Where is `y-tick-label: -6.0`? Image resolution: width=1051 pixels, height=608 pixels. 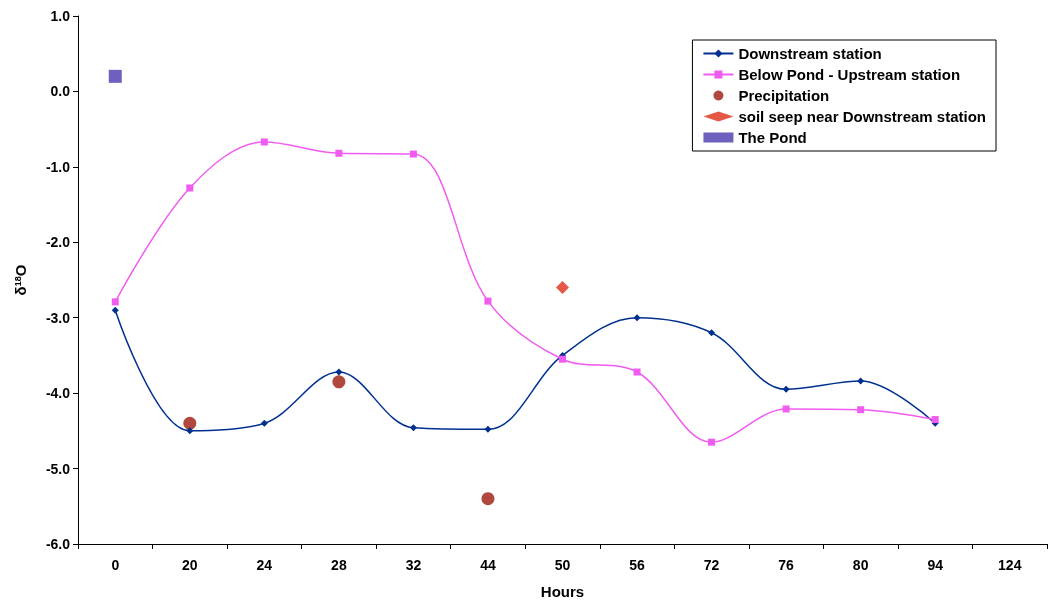 y-tick-label: -6.0 is located at coordinates (58, 544).